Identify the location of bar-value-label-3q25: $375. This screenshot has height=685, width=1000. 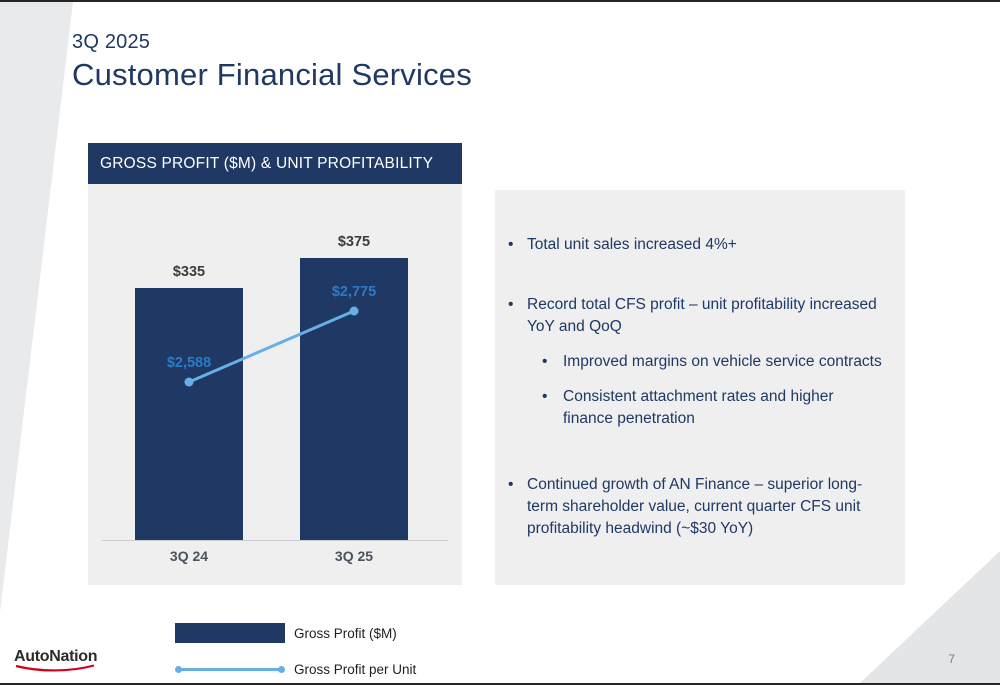
(354, 242).